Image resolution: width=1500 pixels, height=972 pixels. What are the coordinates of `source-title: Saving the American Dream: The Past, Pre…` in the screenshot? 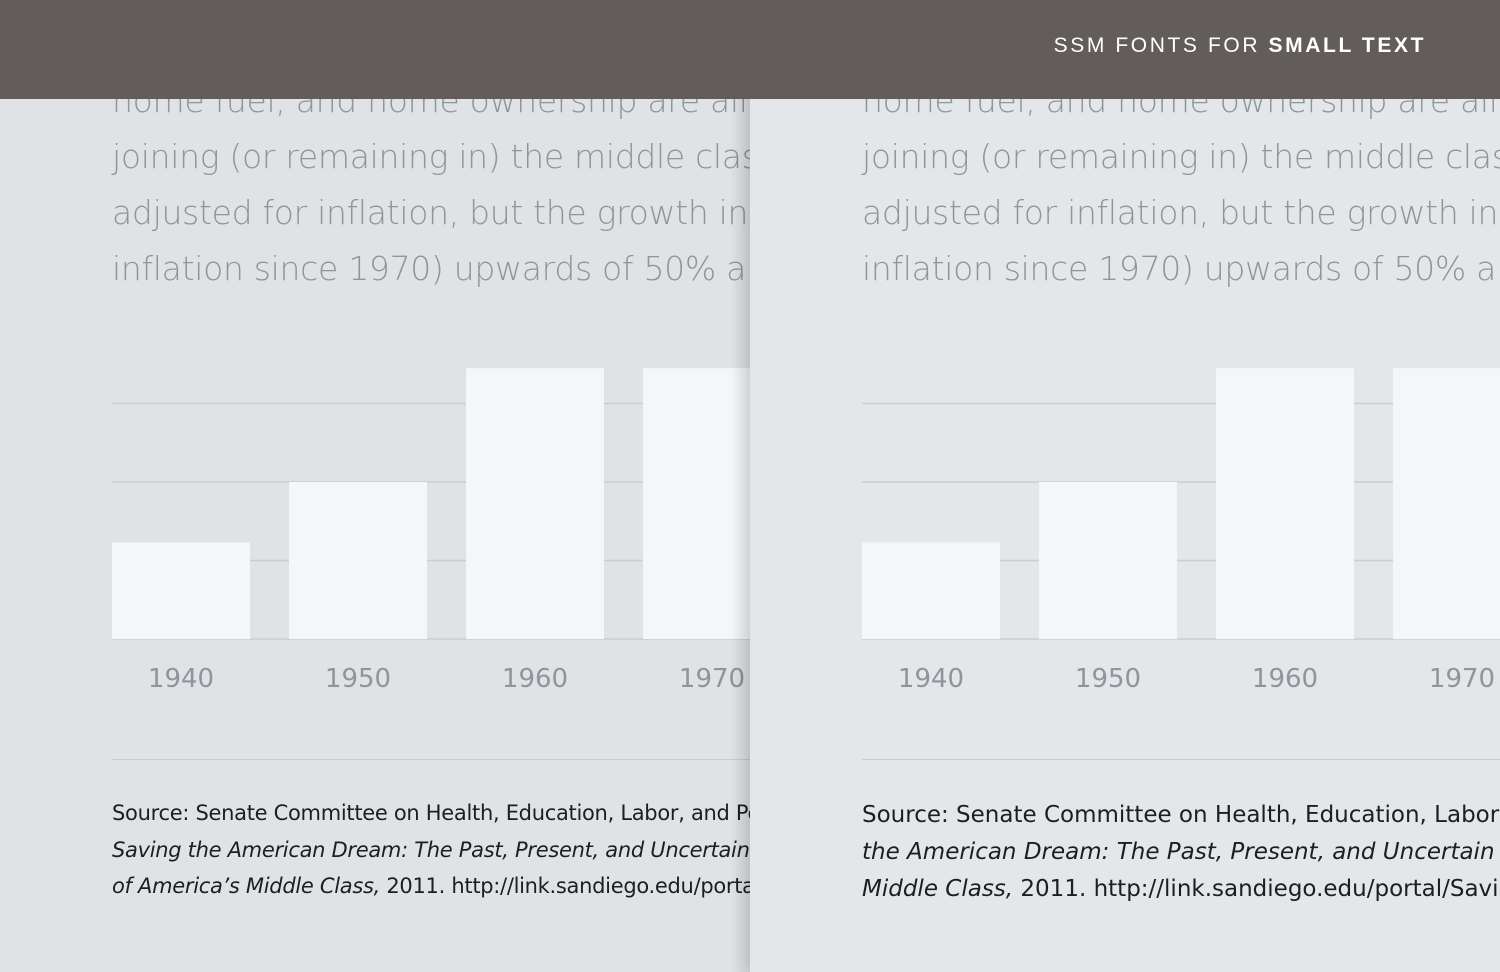 It's located at (431, 849).